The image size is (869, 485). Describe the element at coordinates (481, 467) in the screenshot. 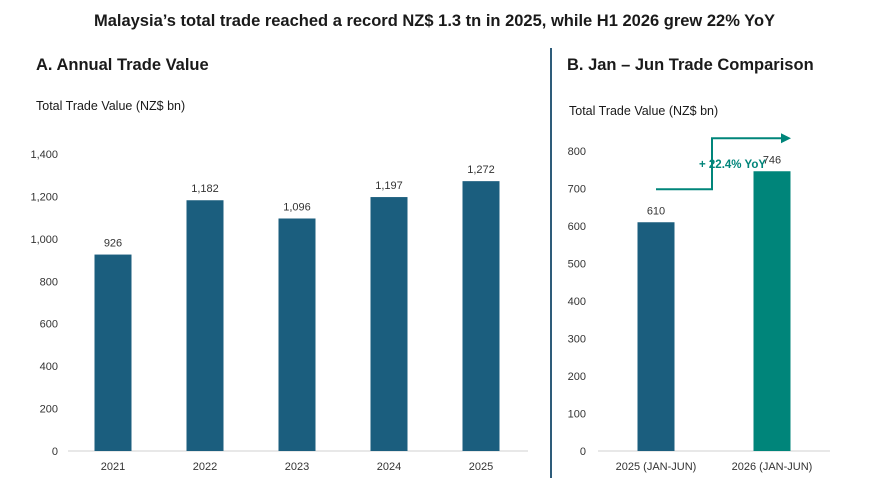

I see `x-tick-label: 2025` at that location.